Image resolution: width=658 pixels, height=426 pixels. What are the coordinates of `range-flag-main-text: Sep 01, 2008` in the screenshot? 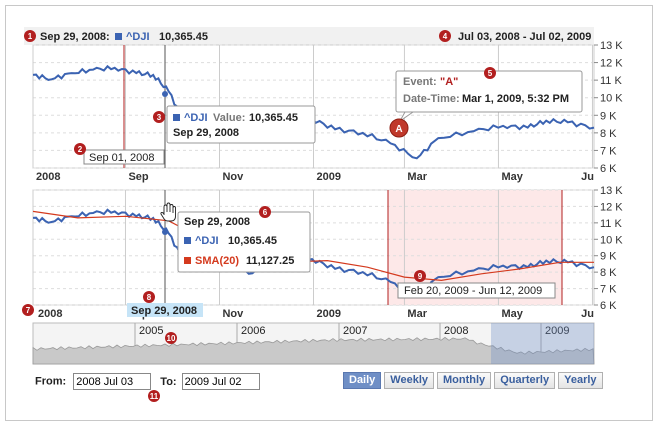 It's located at (121, 158).